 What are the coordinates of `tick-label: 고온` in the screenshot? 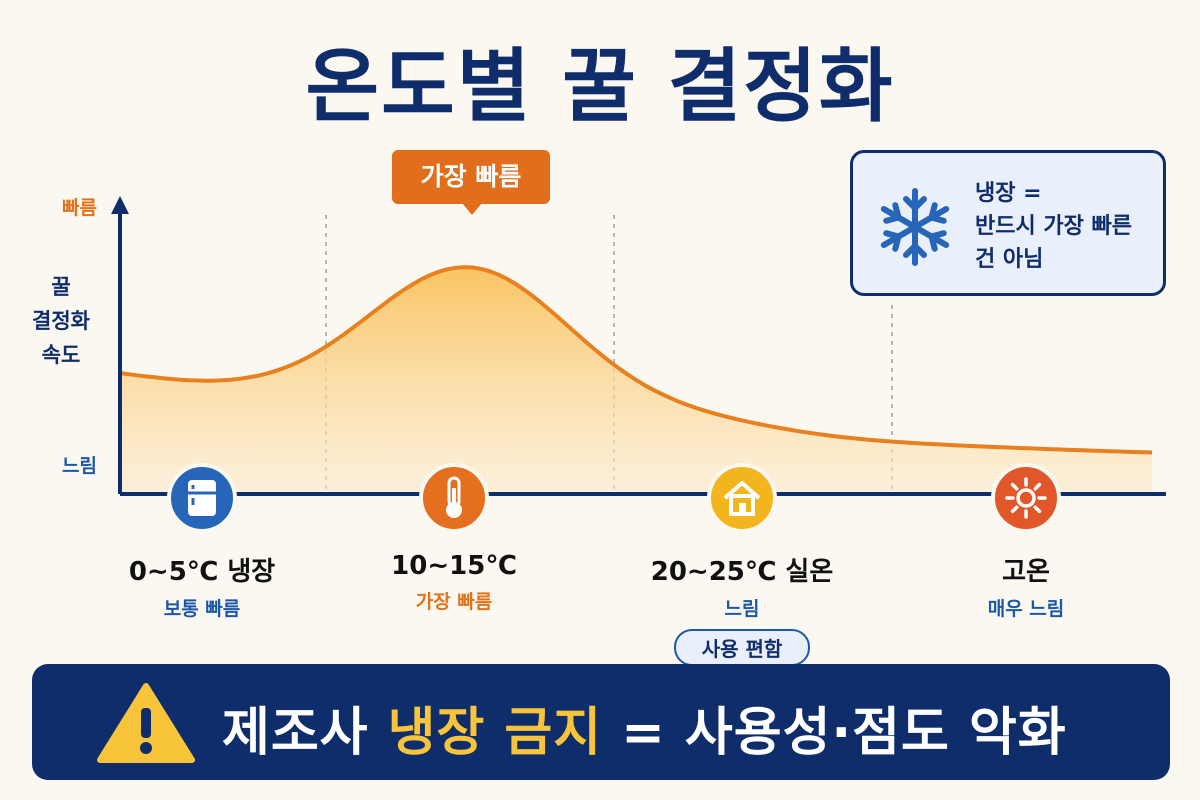 It's located at (1026, 572).